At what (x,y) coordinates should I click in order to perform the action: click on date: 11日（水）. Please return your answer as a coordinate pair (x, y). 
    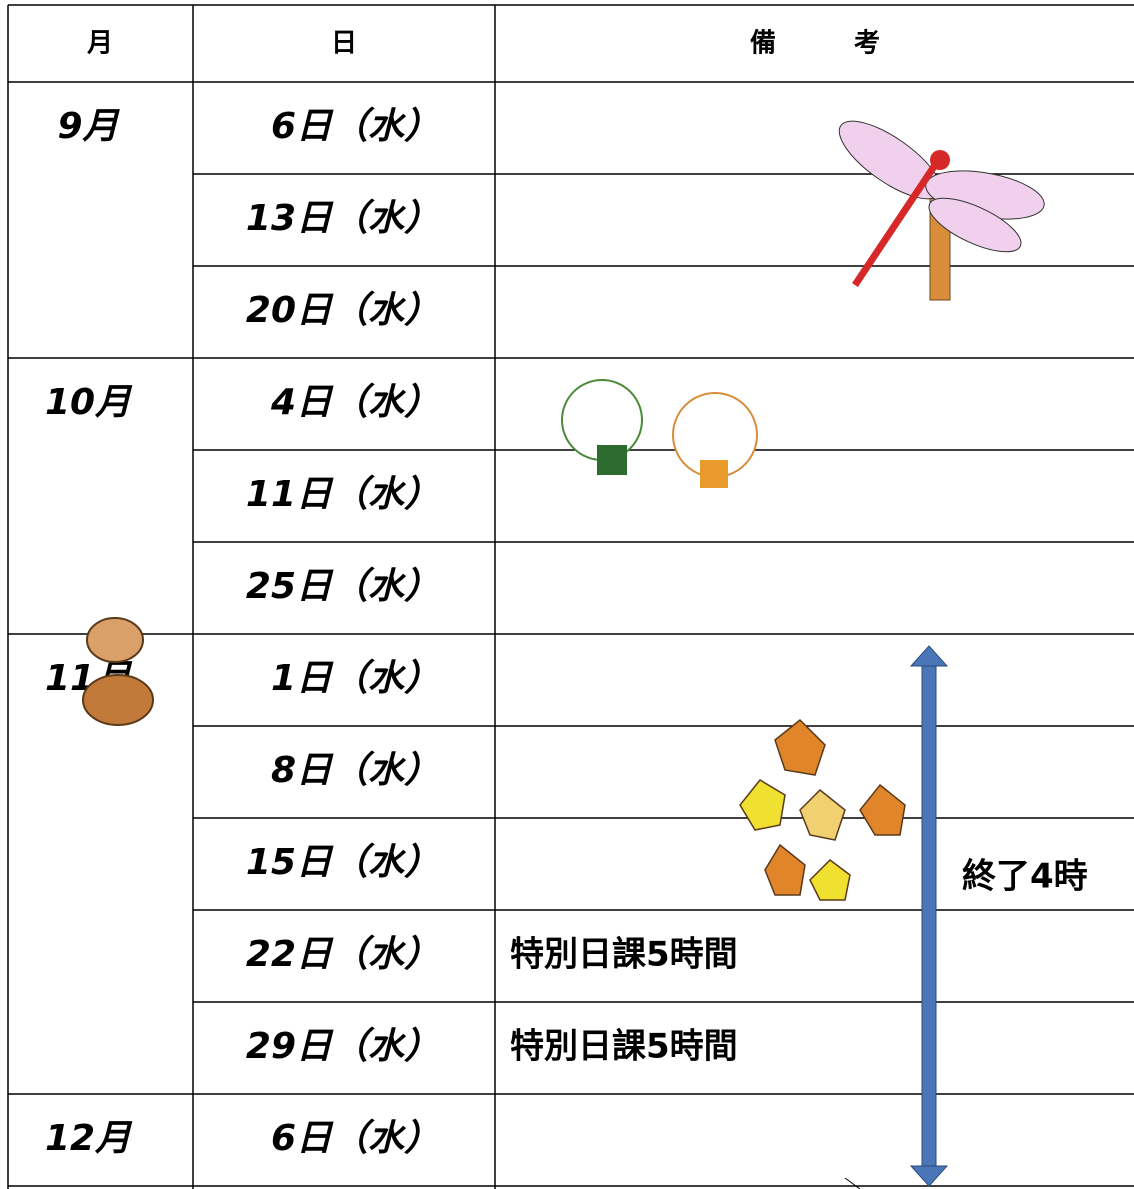
    Looking at the image, I should click on (343, 494).